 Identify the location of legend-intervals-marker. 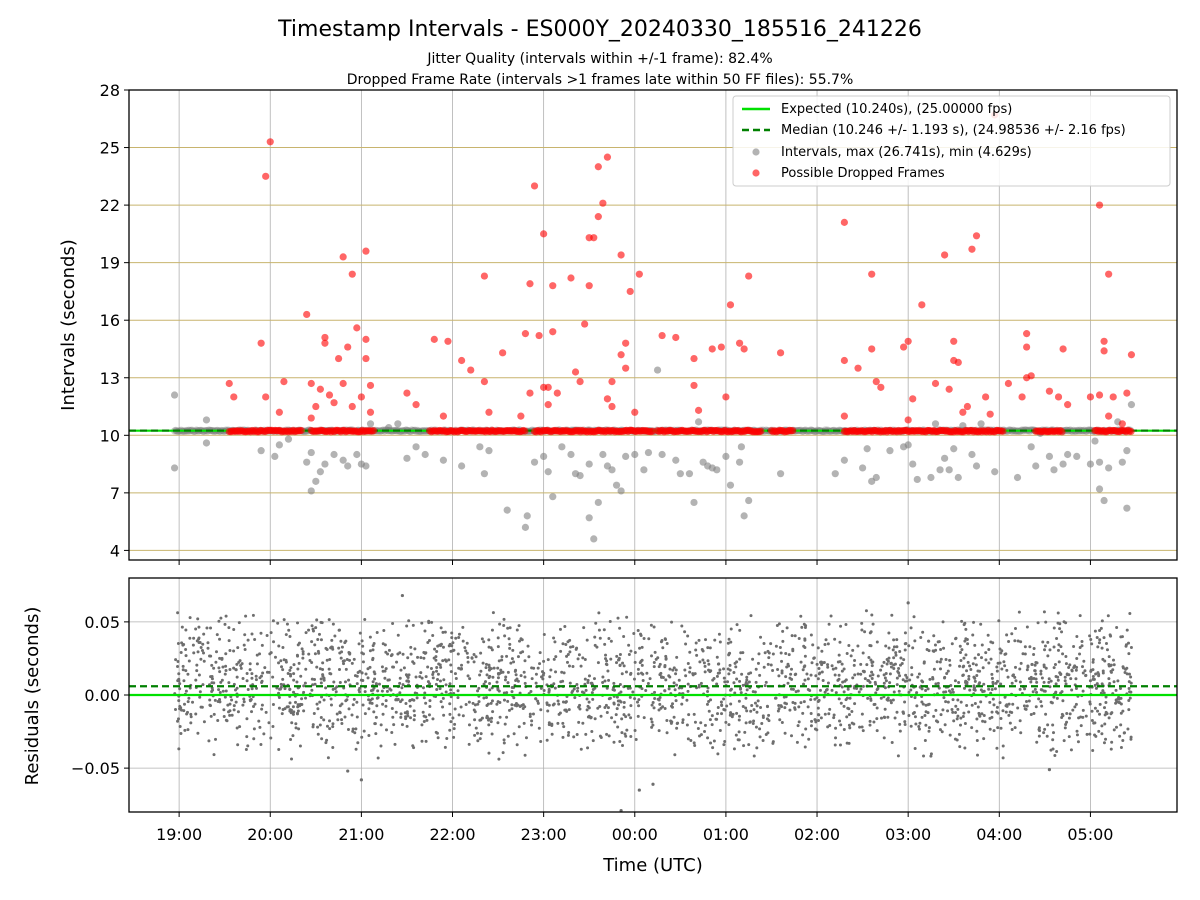
(756, 152).